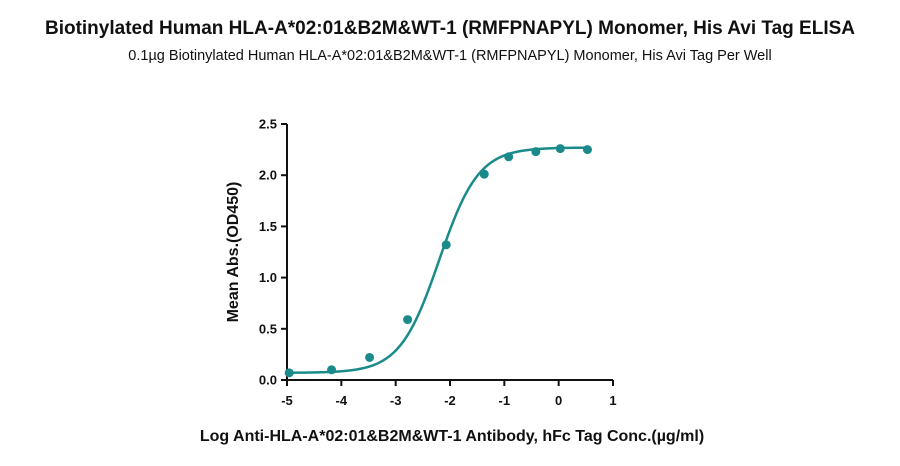 This screenshot has height=466, width=900. What do you see at coordinates (287, 400) in the screenshot?
I see `x-tick-label: -5` at bounding box center [287, 400].